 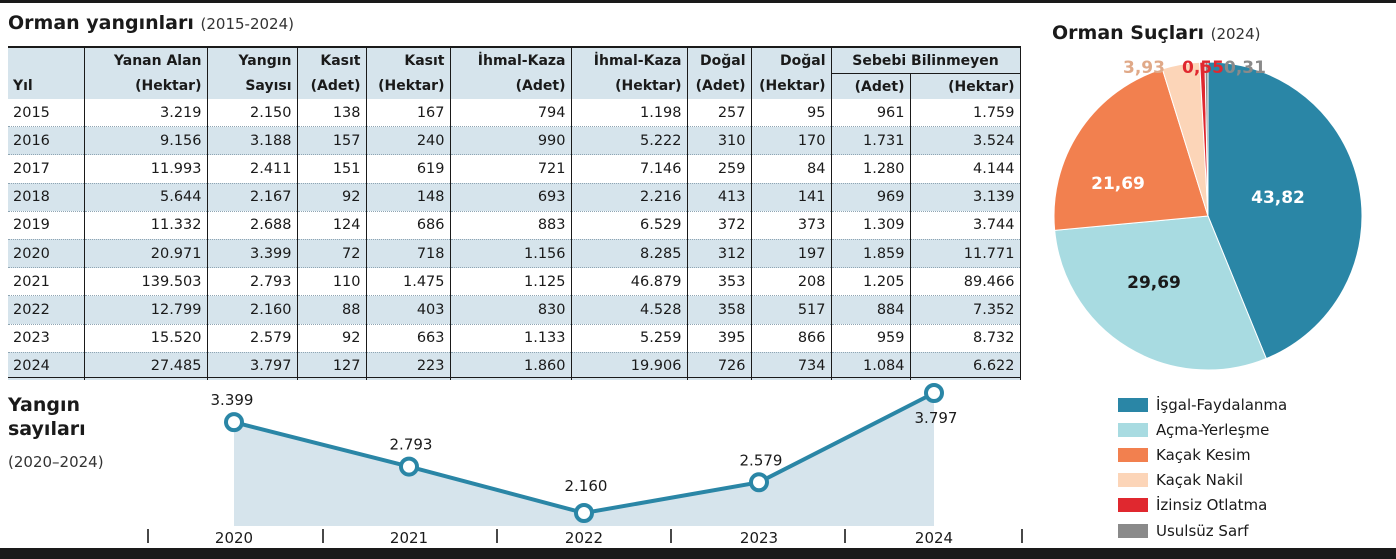 What do you see at coordinates (871, 141) in the screenshot?
I see `table-cell: 1.731` at bounding box center [871, 141].